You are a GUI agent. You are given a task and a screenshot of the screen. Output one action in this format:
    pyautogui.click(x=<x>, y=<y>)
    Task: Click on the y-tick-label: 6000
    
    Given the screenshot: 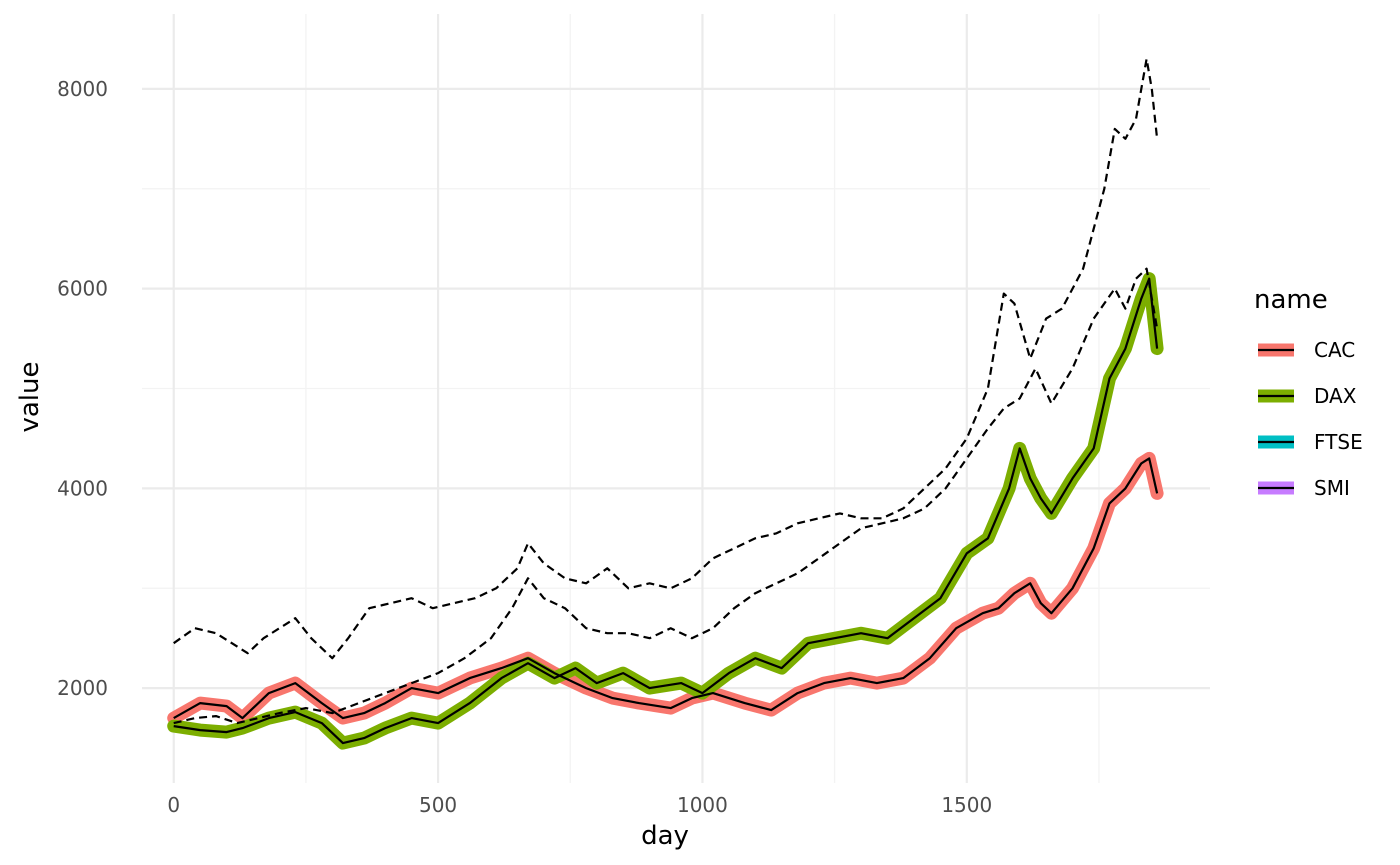 What is the action you would take?
    pyautogui.click(x=82, y=289)
    